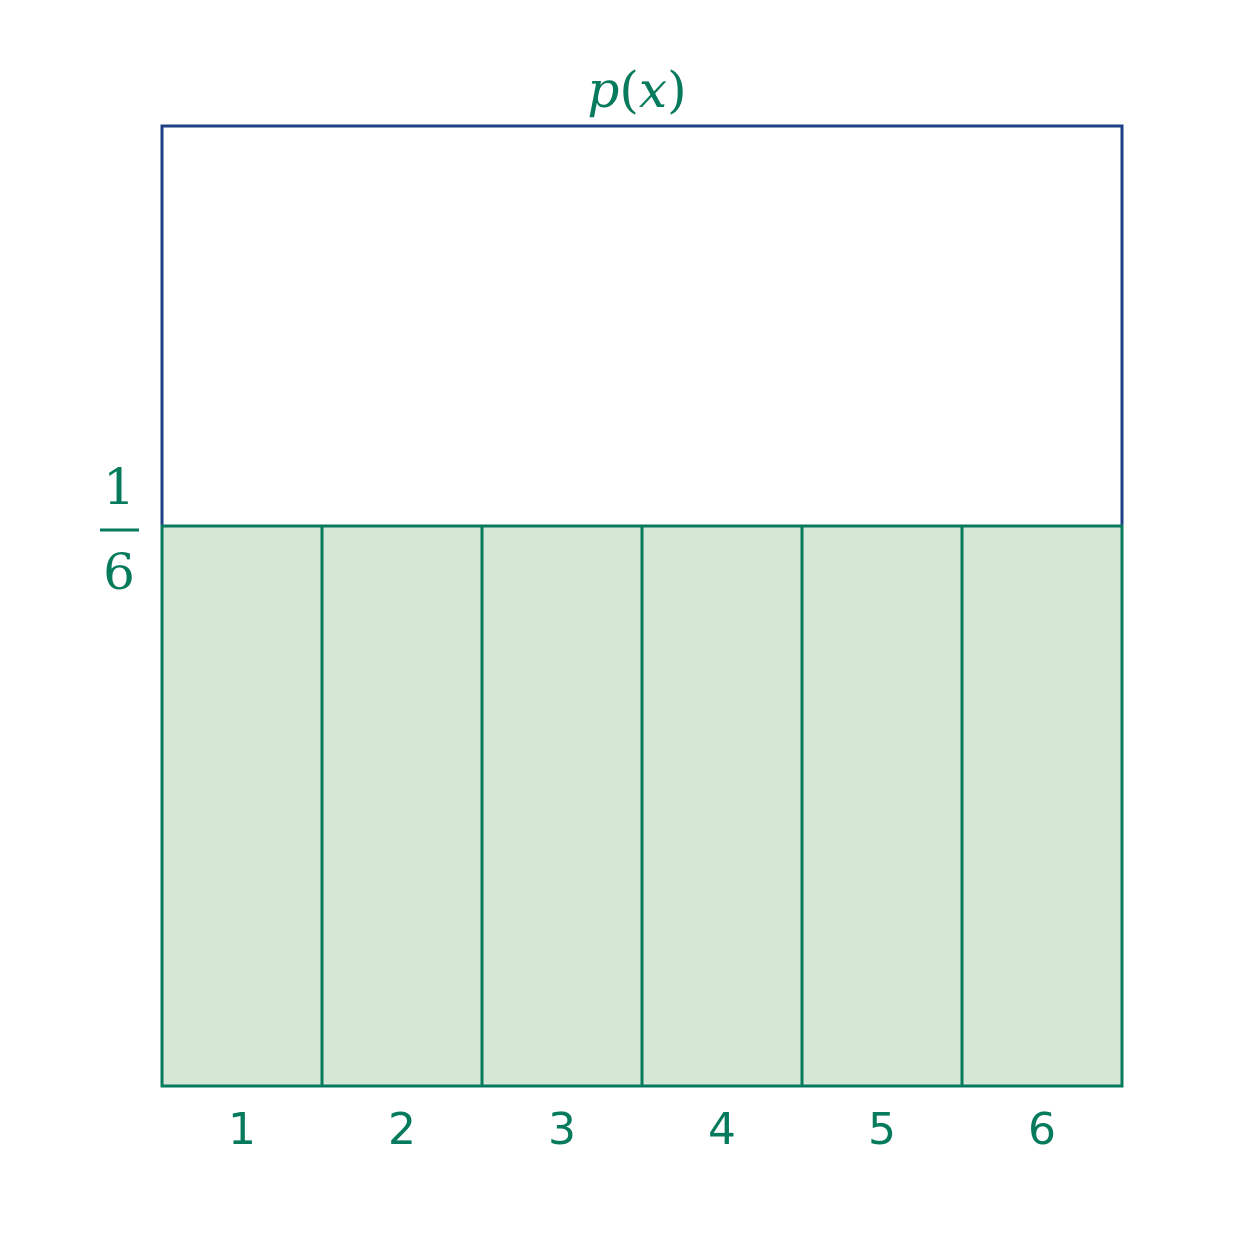 The image size is (1244, 1248). Describe the element at coordinates (119, 487) in the screenshot. I see `y-tick-numerator: 1` at that location.